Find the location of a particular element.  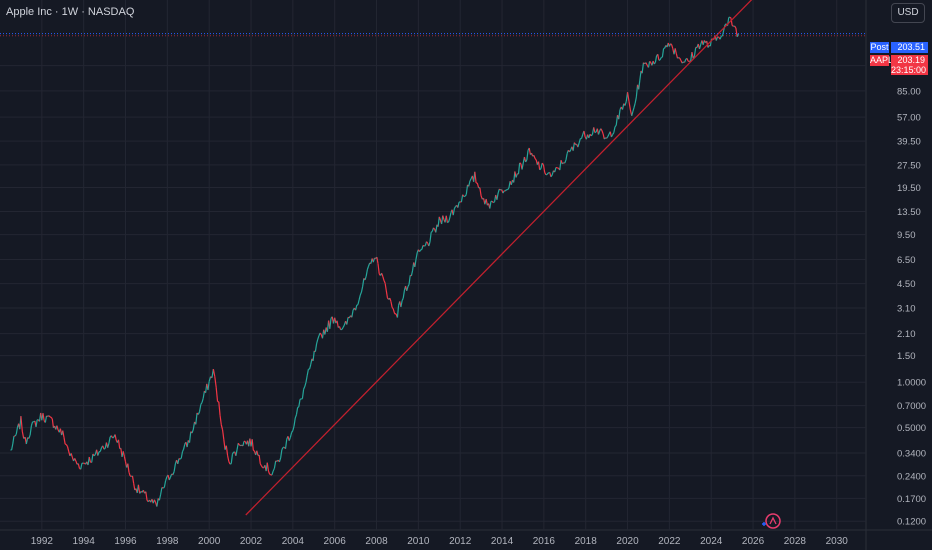

y-tick-label: 6.50 is located at coordinates (906, 260).